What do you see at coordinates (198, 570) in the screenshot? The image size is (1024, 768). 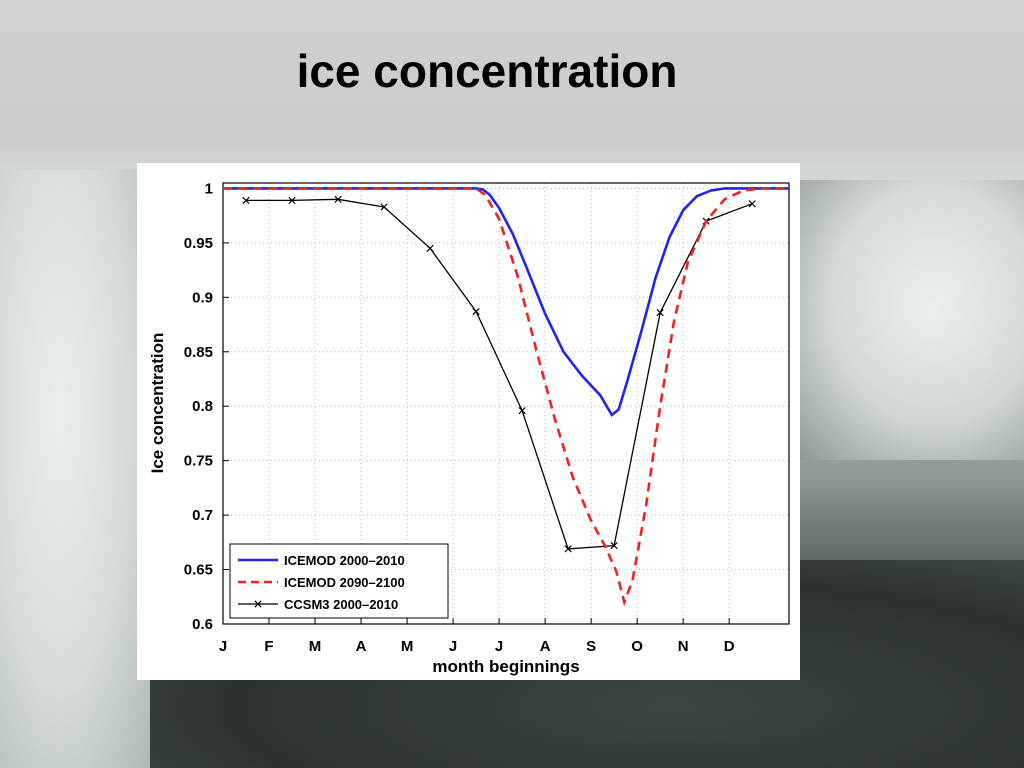 I see `y-tick-label: 0.65` at bounding box center [198, 570].